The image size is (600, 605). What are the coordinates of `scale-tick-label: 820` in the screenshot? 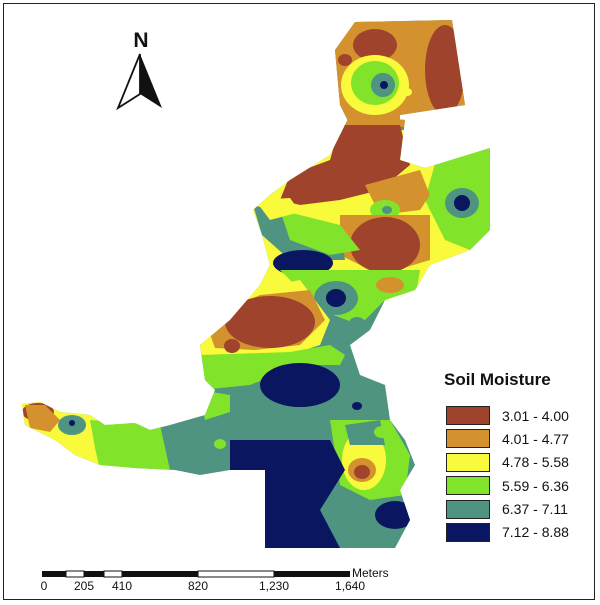 It's located at (198, 586).